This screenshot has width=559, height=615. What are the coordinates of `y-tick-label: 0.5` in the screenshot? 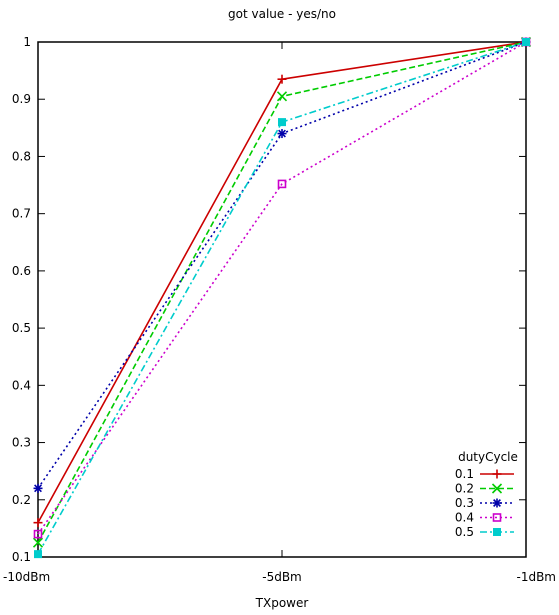 It's located at (21, 328).